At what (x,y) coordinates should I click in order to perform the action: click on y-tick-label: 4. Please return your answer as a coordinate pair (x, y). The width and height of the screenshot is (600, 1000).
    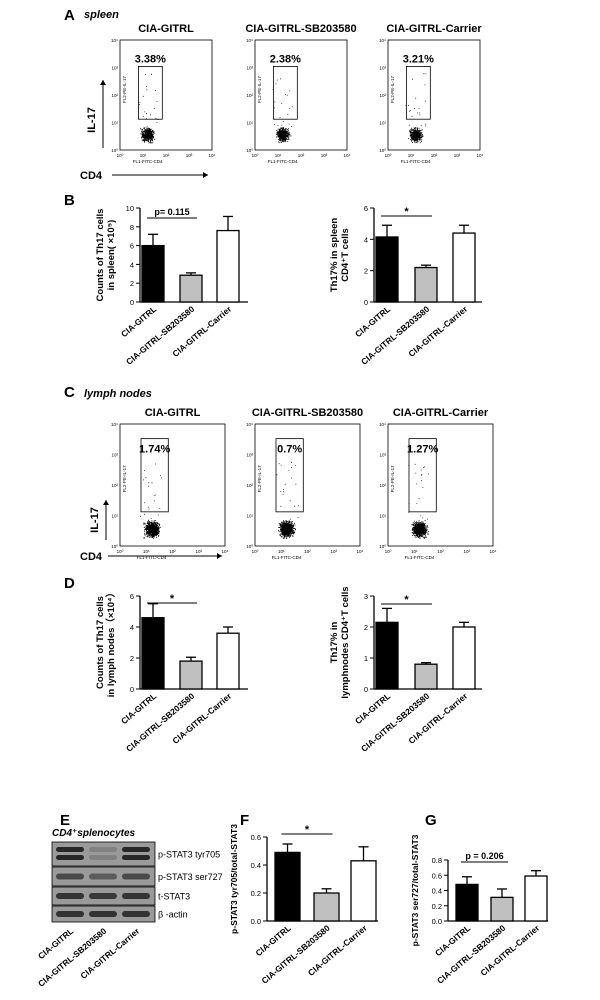
    Looking at the image, I should click on (132, 264).